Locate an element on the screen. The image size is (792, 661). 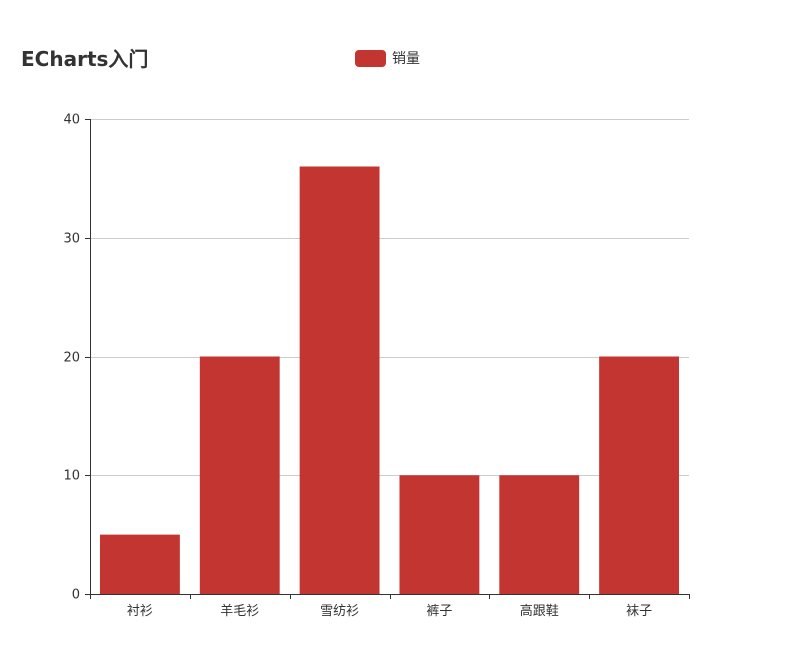
legend-label: 销量 is located at coordinates (406, 59).